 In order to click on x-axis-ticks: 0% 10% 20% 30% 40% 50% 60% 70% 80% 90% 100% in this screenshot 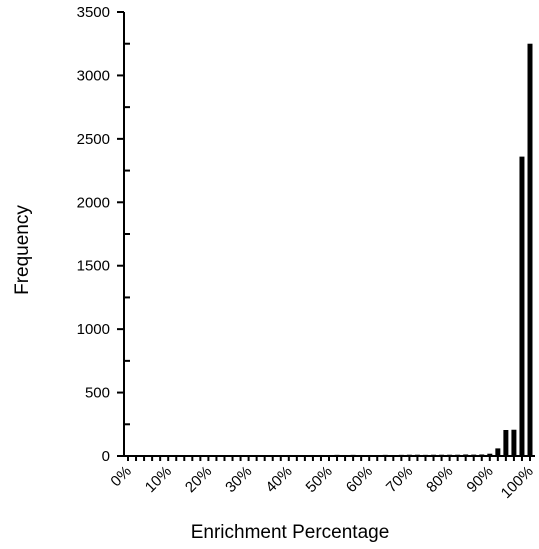, I will do `click(322, 479)`.